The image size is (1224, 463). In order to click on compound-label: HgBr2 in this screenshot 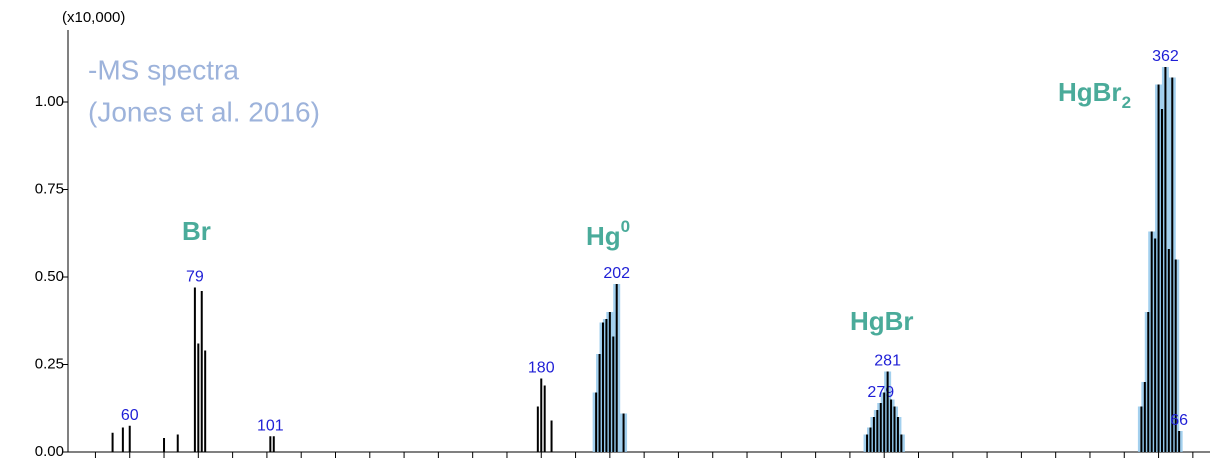, I will do `click(1094, 95)`.